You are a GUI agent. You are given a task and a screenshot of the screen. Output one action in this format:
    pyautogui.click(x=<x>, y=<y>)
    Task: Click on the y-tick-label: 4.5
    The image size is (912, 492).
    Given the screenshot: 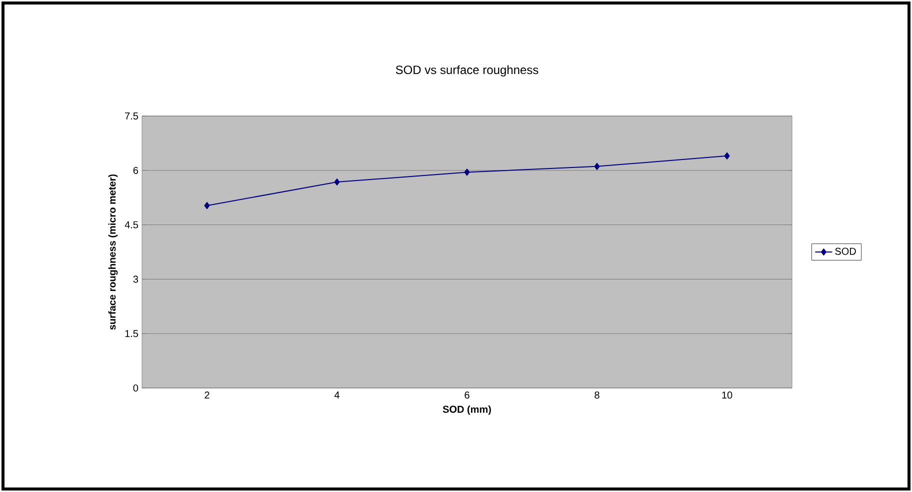 What is the action you would take?
    pyautogui.click(x=131, y=224)
    